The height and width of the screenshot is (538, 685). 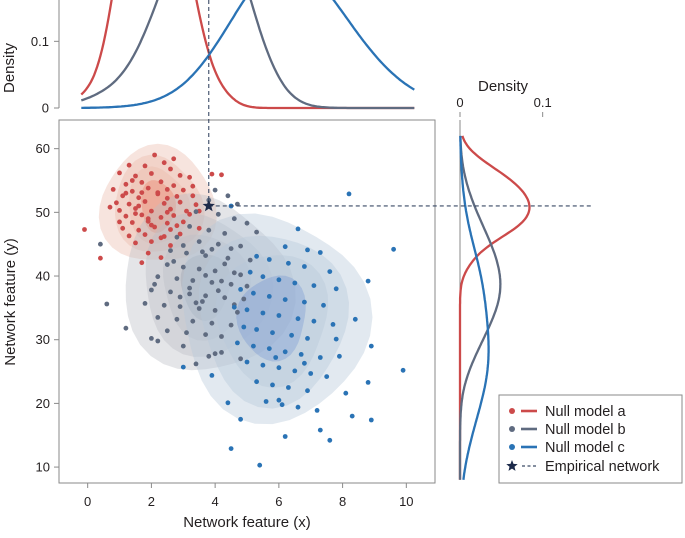 I want to click on legend-label-empirical: Empirical network, so click(x=602, y=467).